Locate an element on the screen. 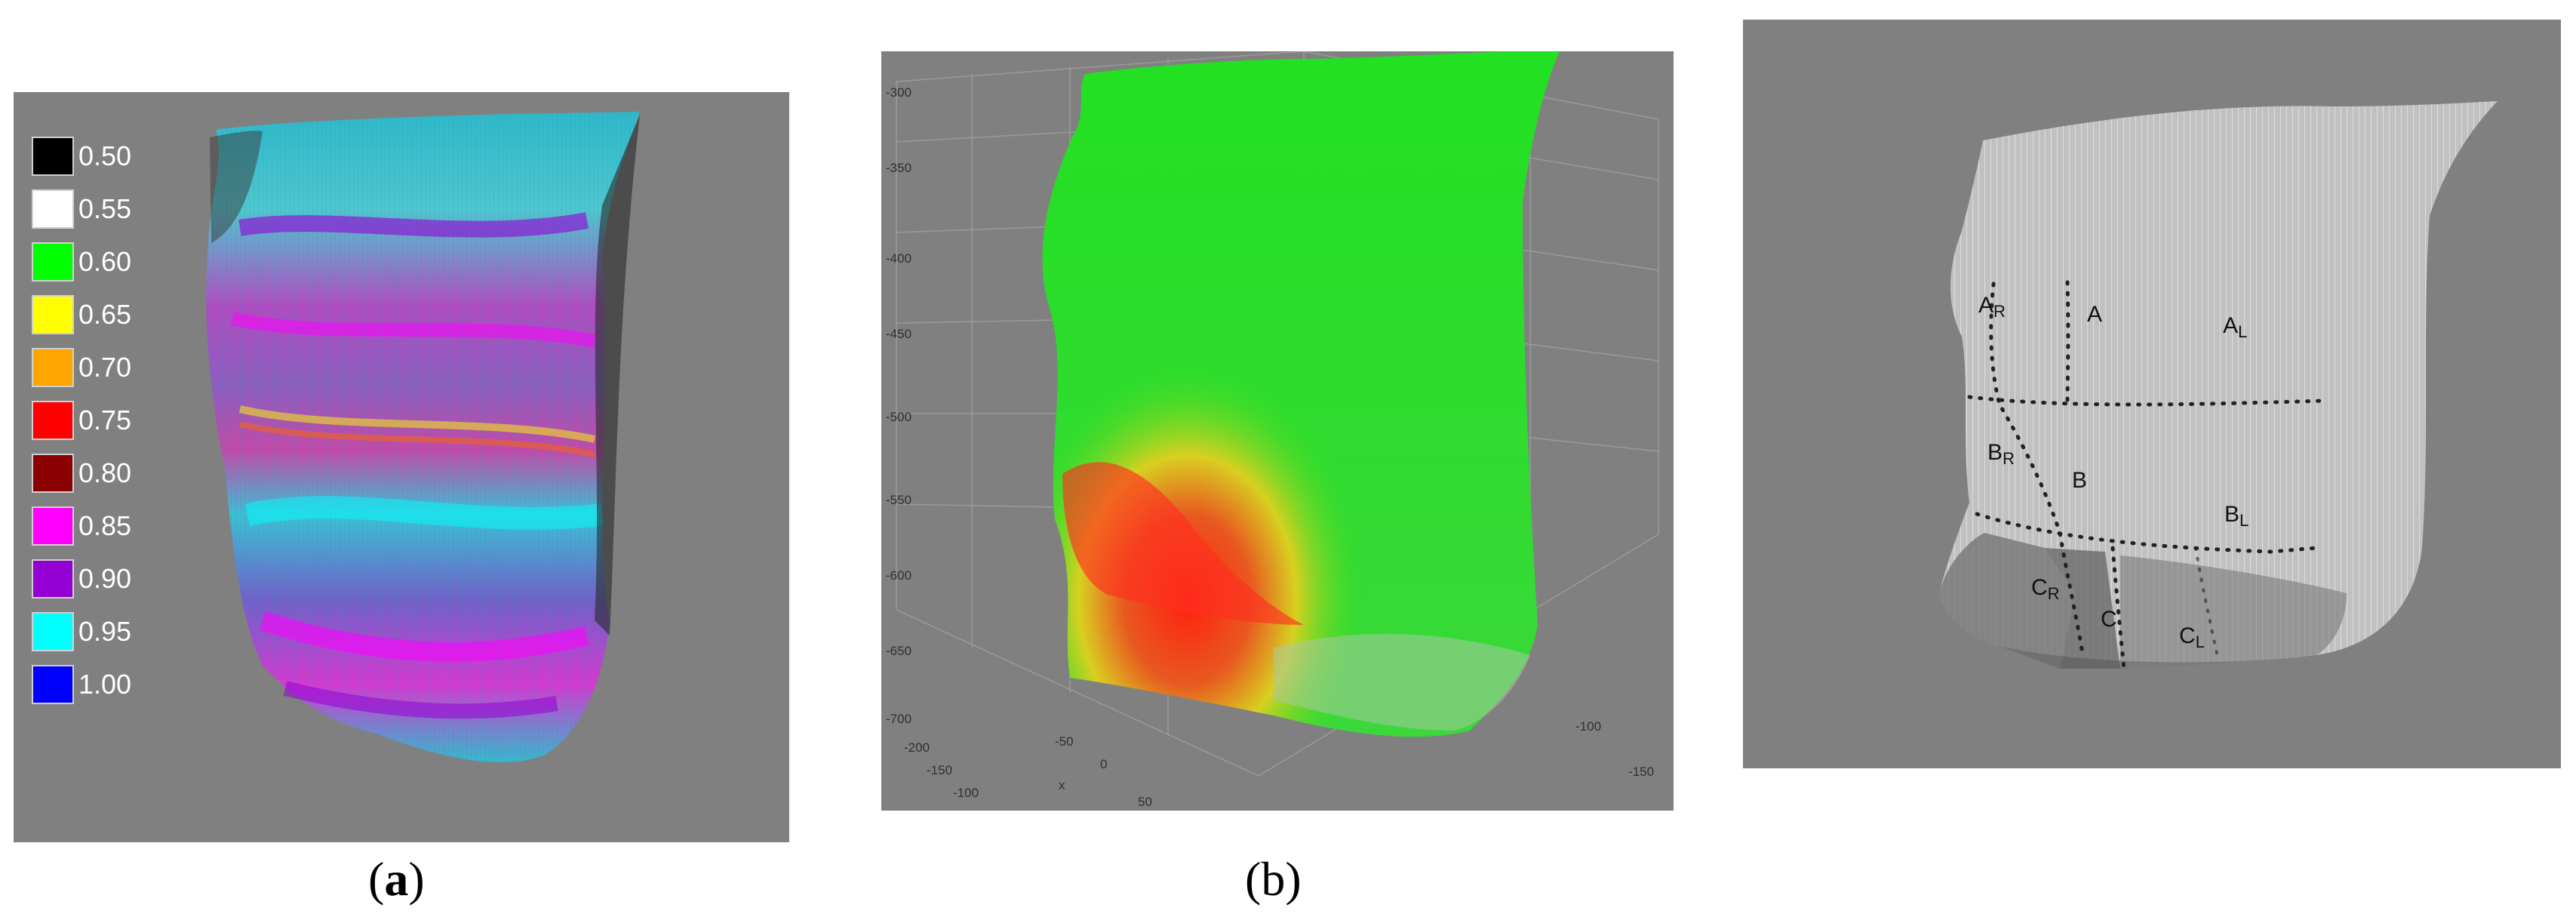 Image resolution: width=2576 pixels, height=917 pixels. legend-item-070: 0.70 is located at coordinates (81, 368).